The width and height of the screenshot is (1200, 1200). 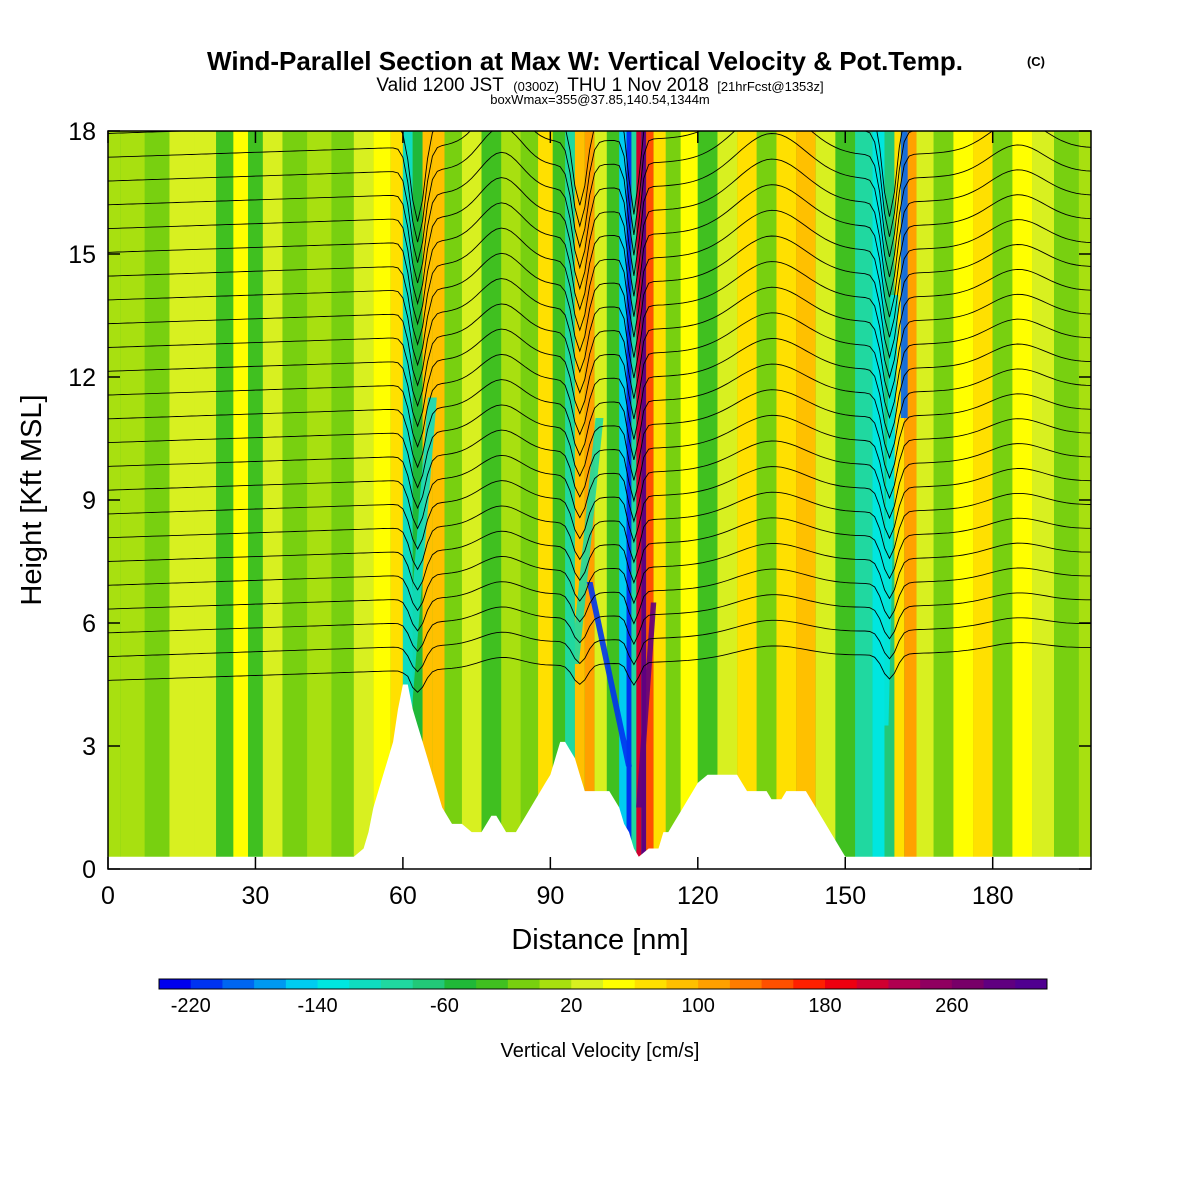 I want to click on box-info: boxWmax=355@37.85,140.54,1344m, so click(x=600, y=99).